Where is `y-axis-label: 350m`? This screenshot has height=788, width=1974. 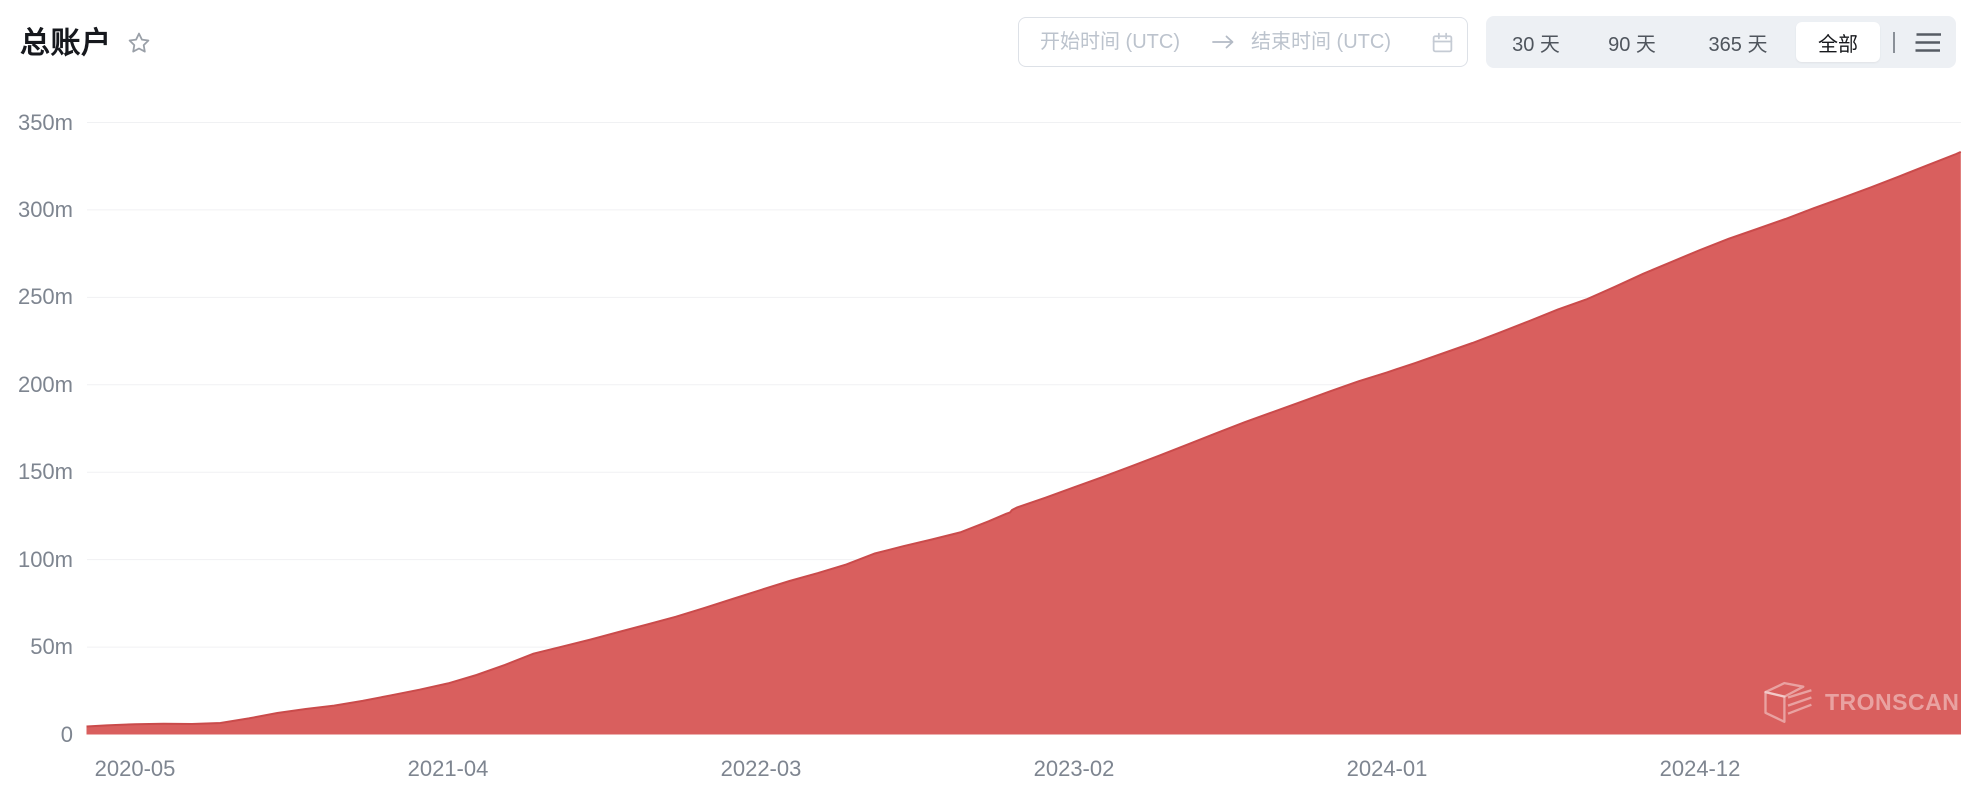
y-axis-label: 350m is located at coordinates (45, 122).